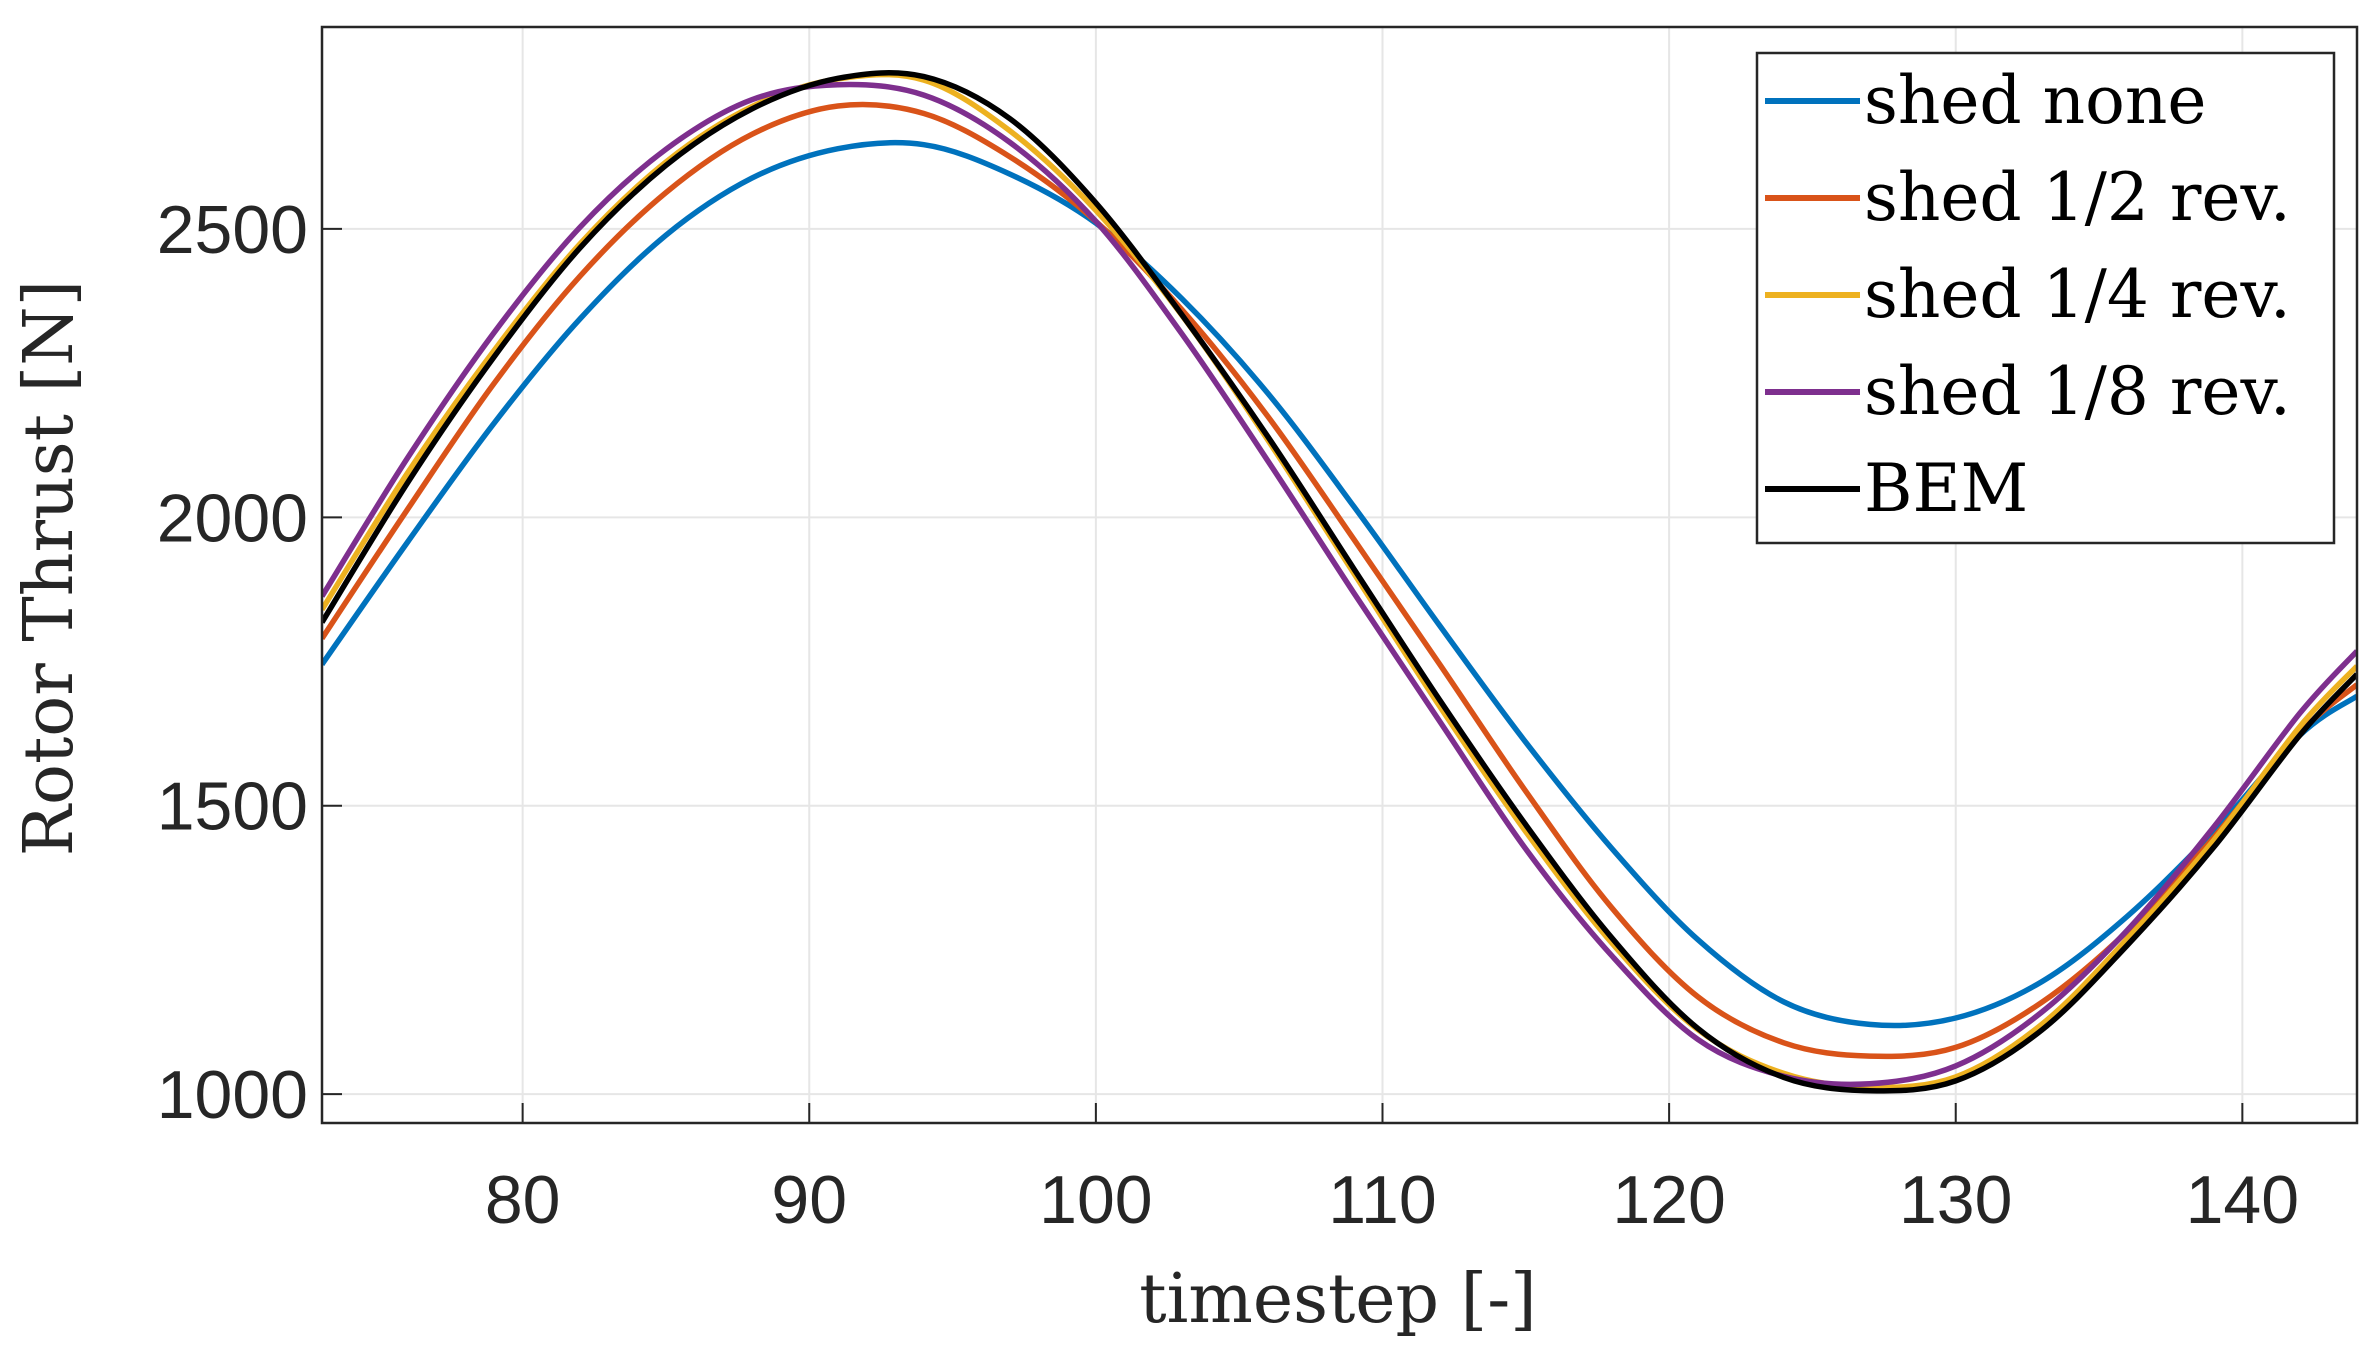 This screenshot has height=1358, width=2373. I want to click on x-tick-label: 130, so click(1955, 1200).